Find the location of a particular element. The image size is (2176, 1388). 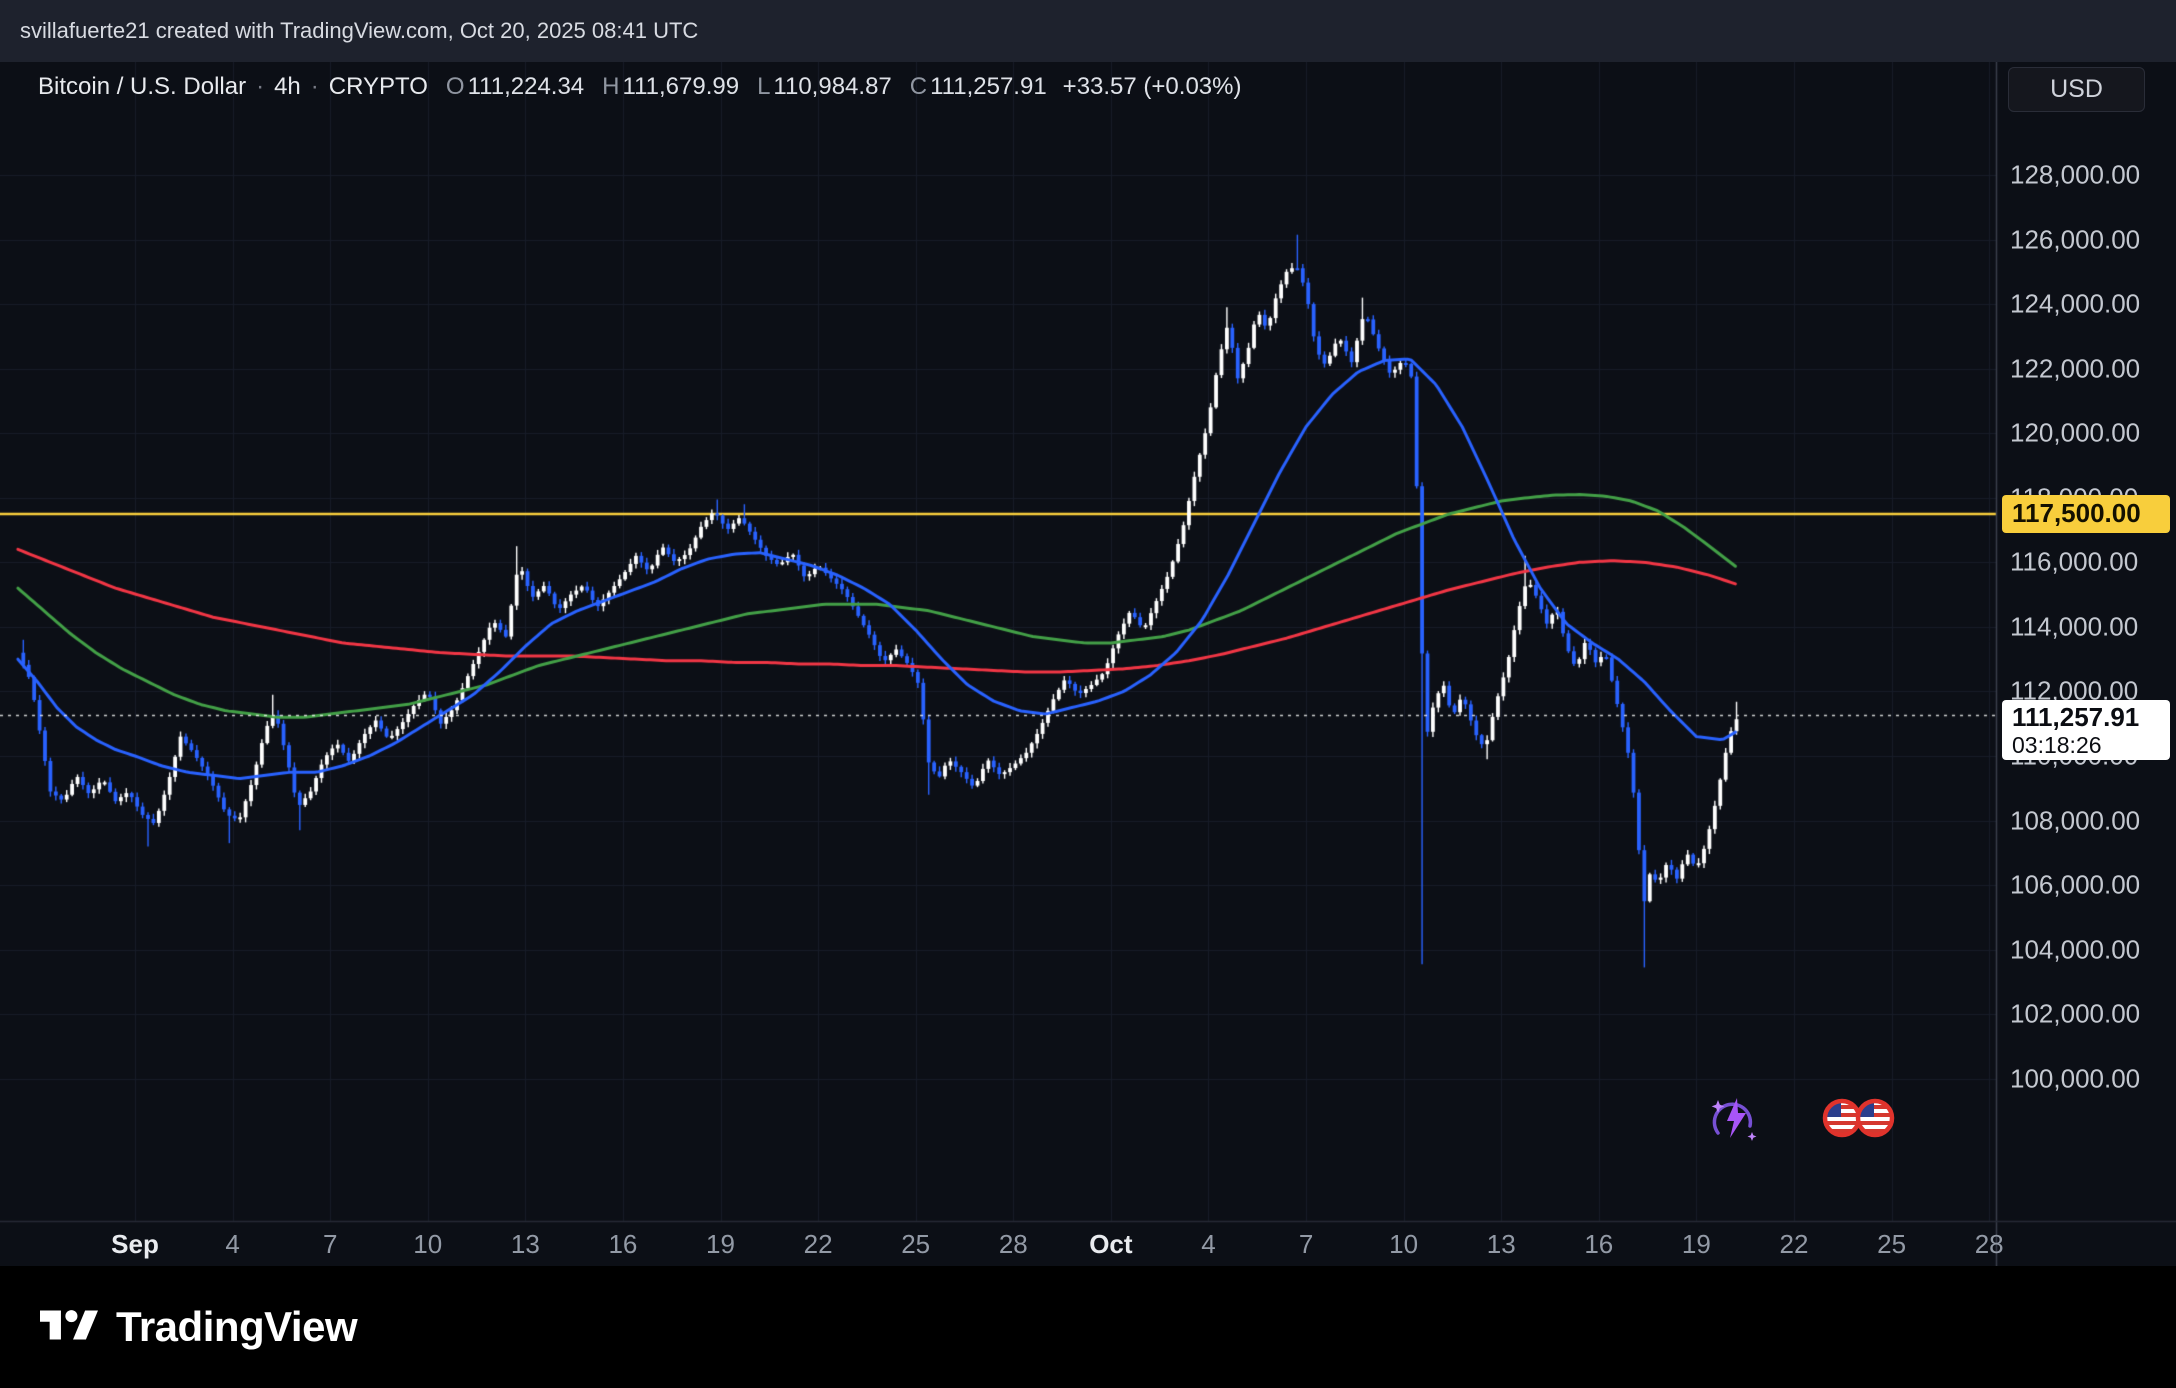

interval-label: 4h is located at coordinates (287, 86).